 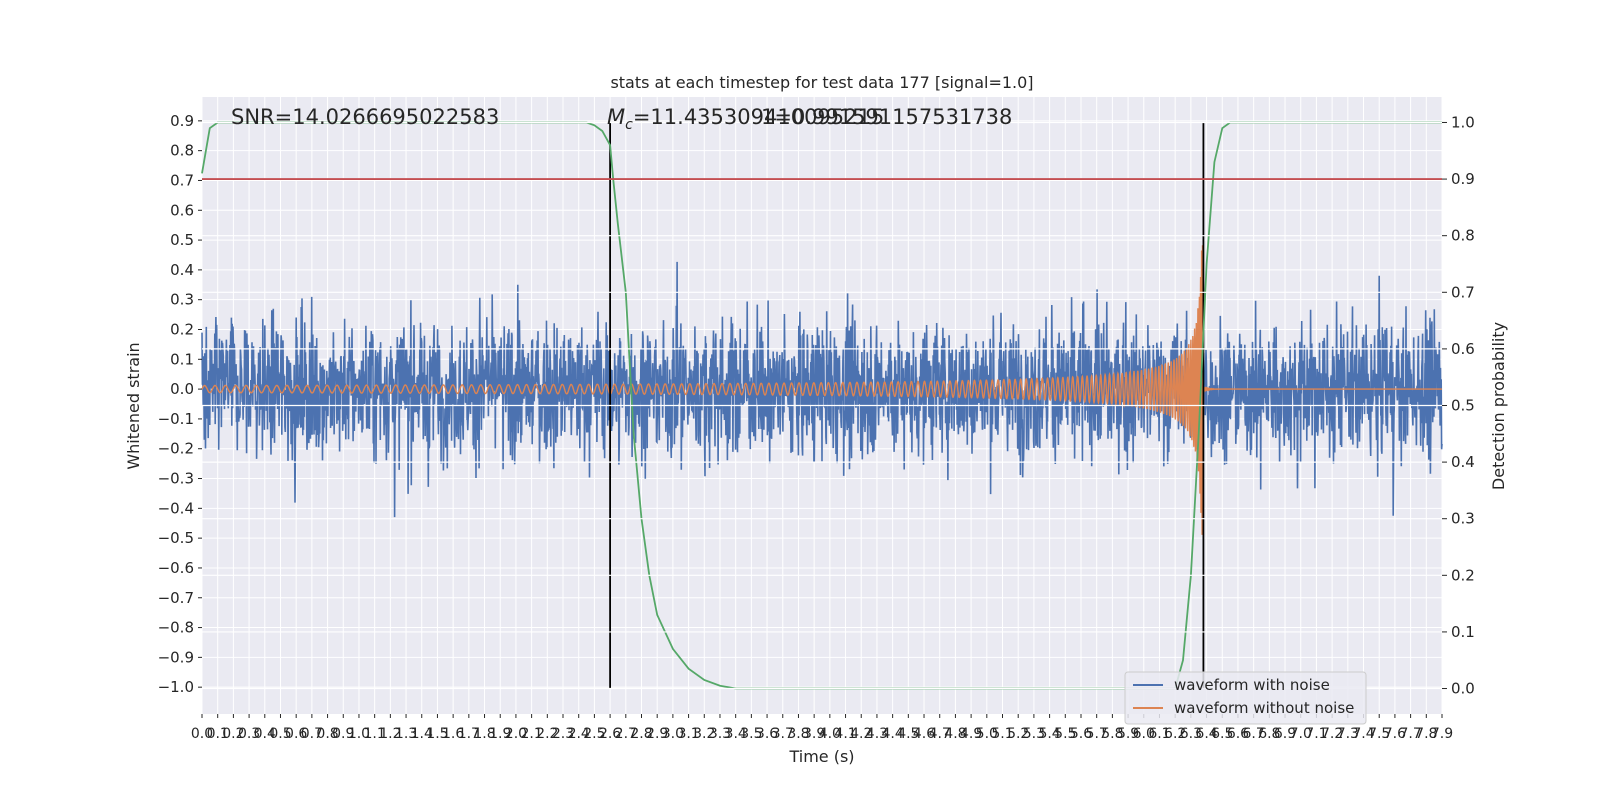 What do you see at coordinates (1264, 708) in the screenshot?
I see `legend-label-without-noise: waveform without noise` at bounding box center [1264, 708].